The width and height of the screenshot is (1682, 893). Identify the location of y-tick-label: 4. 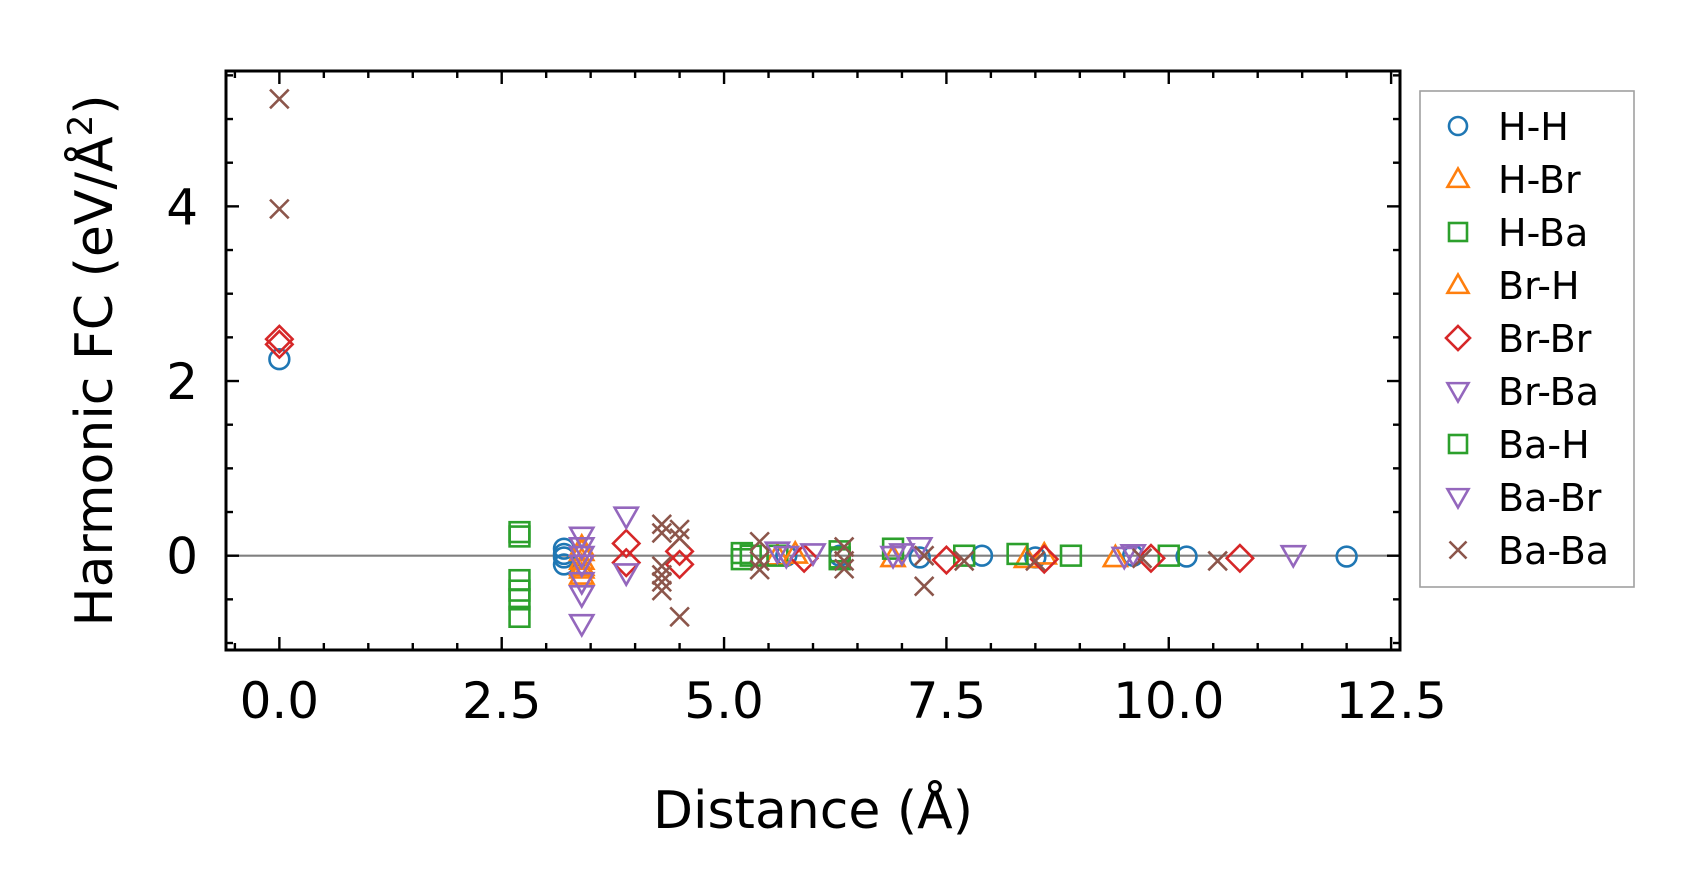
(182, 207).